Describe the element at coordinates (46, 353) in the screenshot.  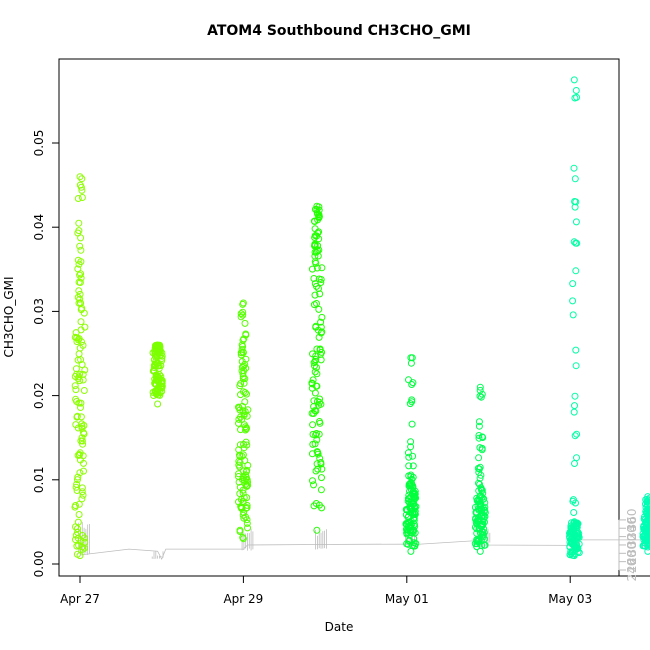
I see `y-axis: 0.00 0.01 0.02 0.03 0.04 0.05` at that location.